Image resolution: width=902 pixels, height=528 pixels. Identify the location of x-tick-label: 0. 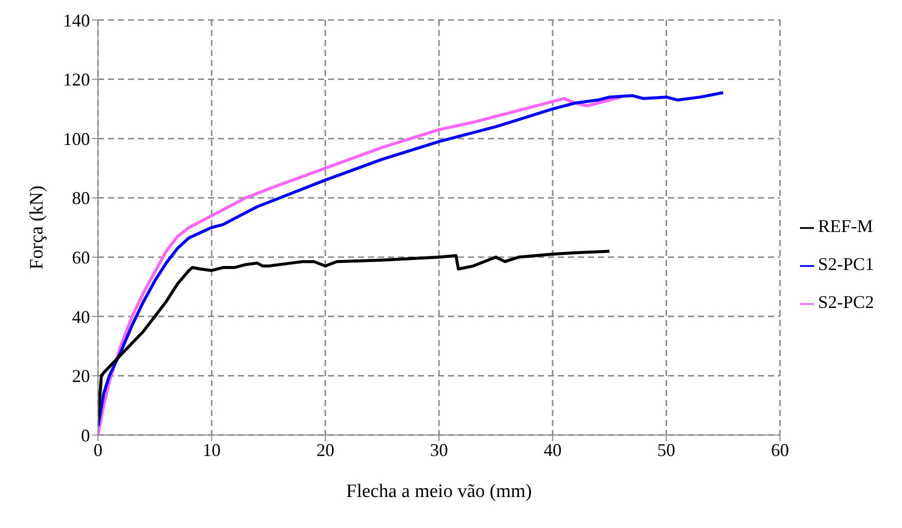
(98, 450).